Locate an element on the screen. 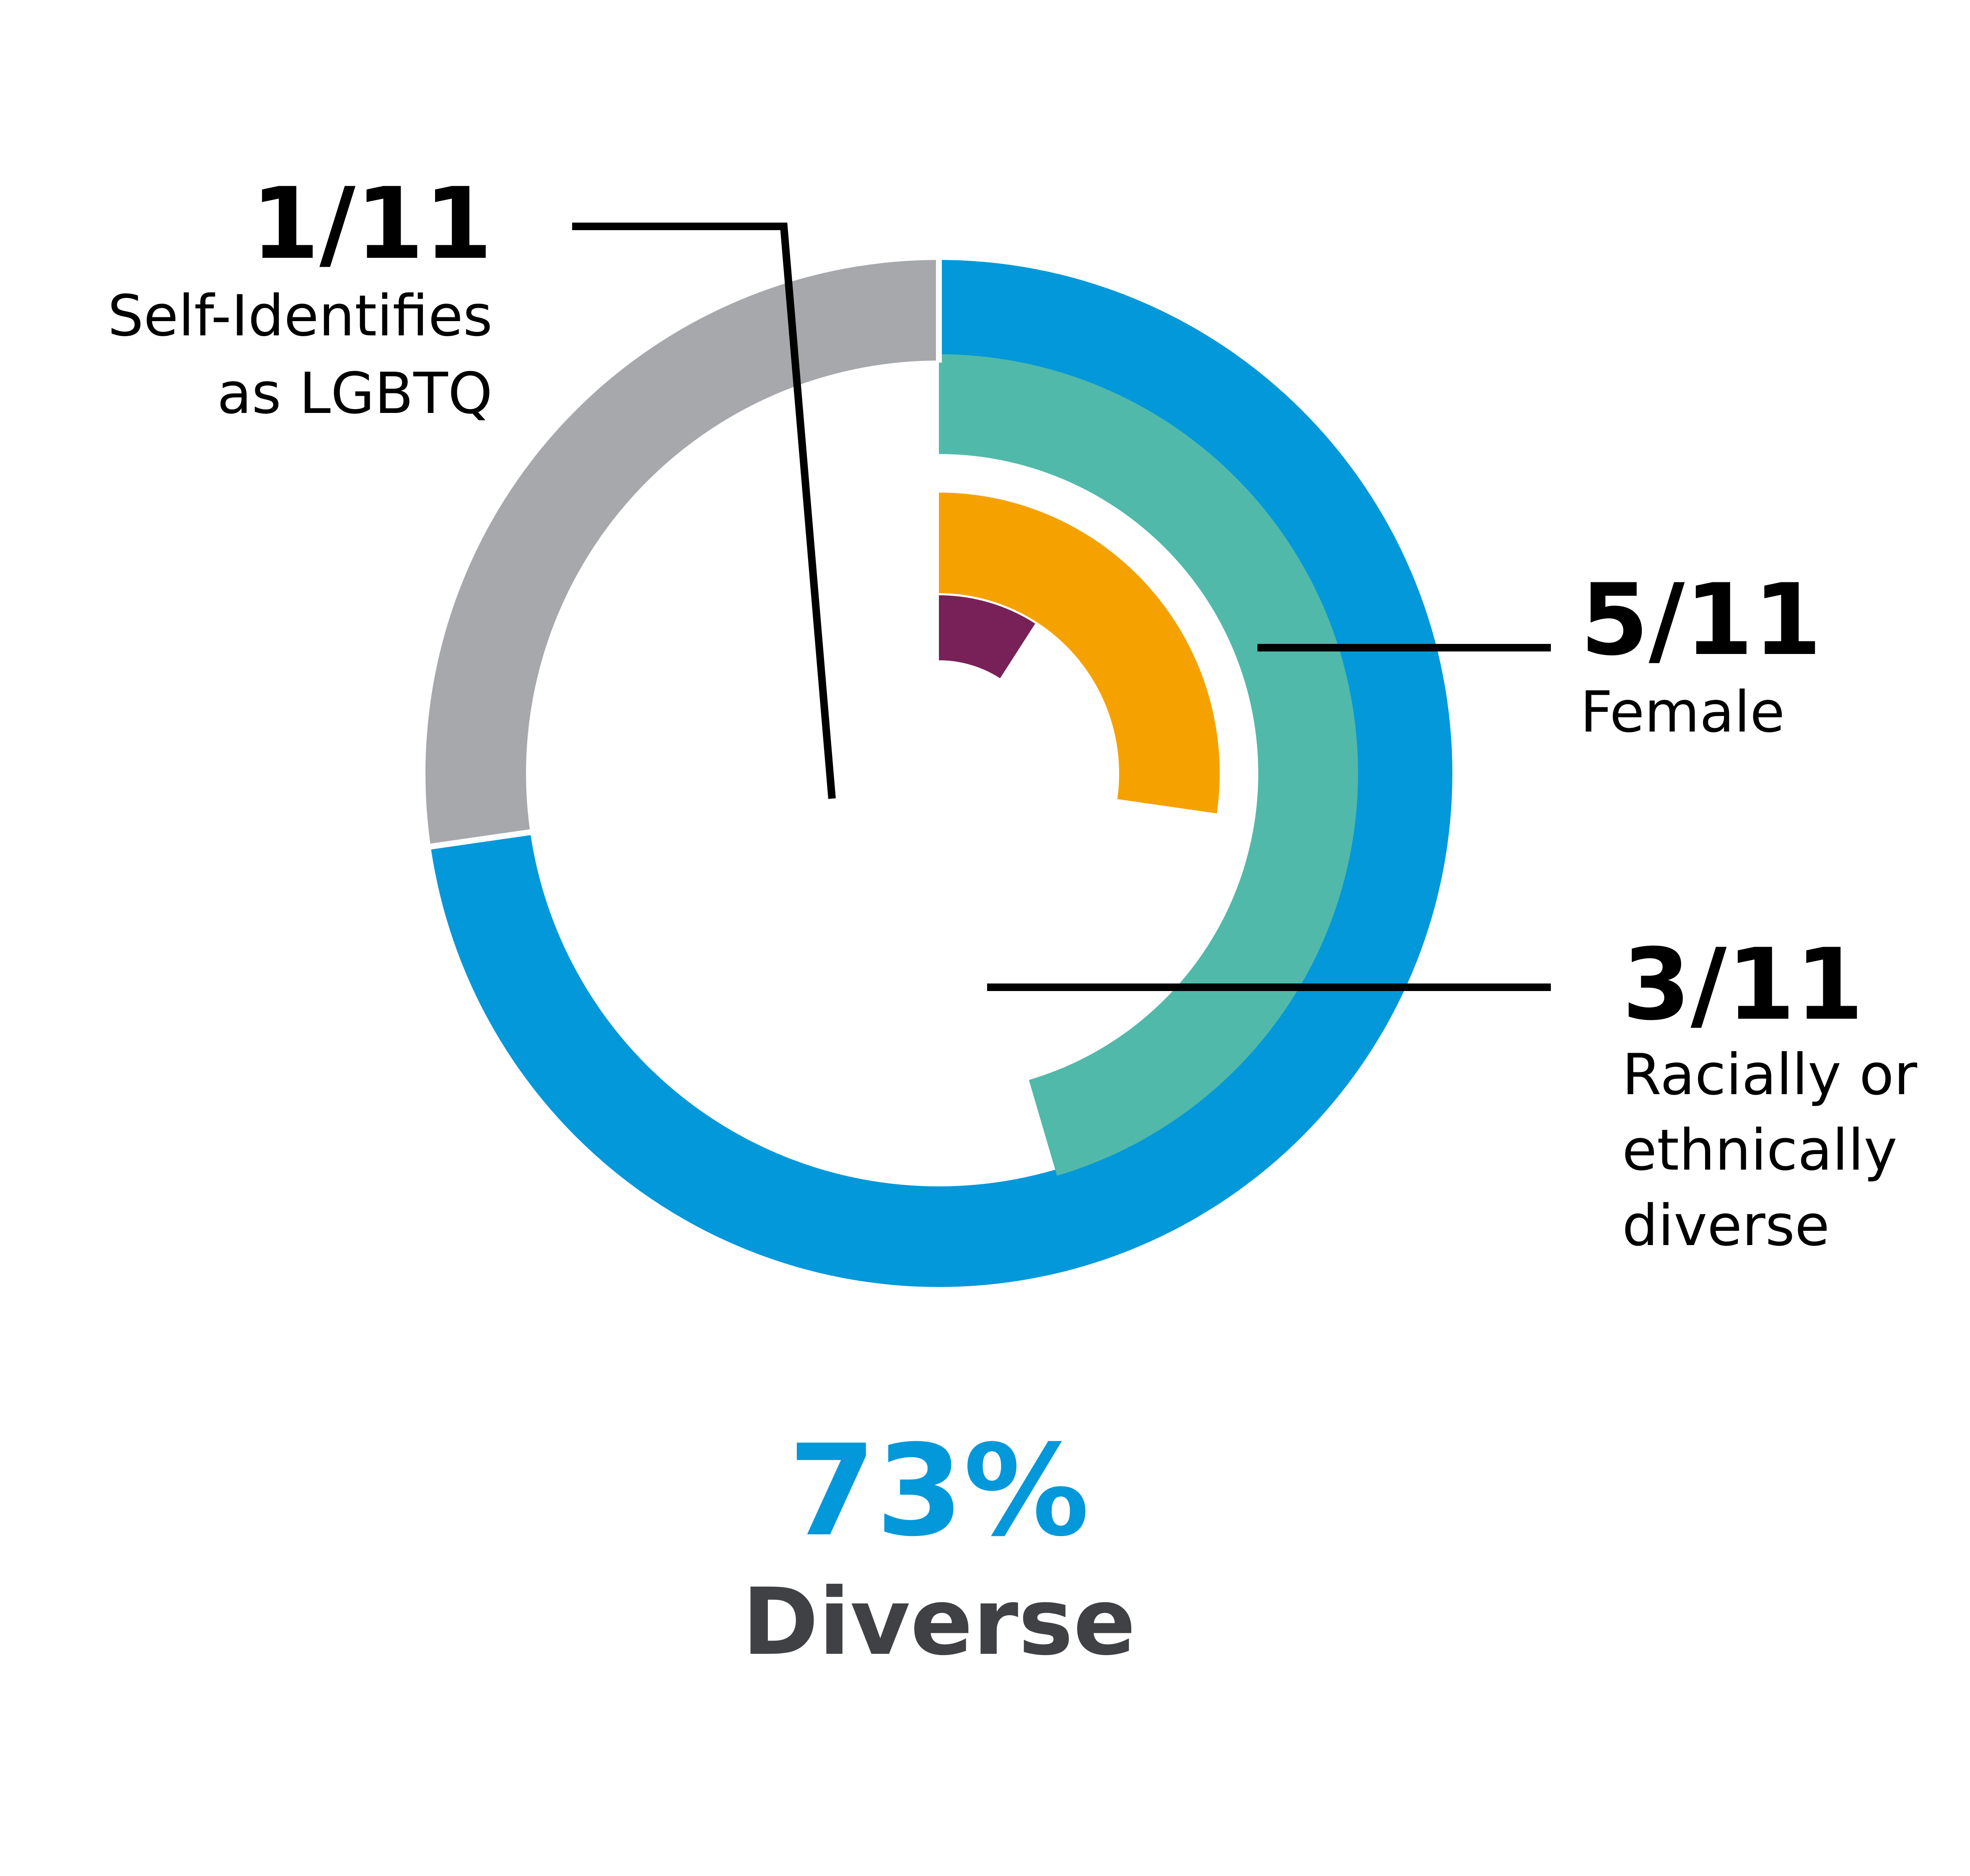 This screenshot has width=1970, height=1876. annotation-female: 5/11 Female is located at coordinates (1701, 654).